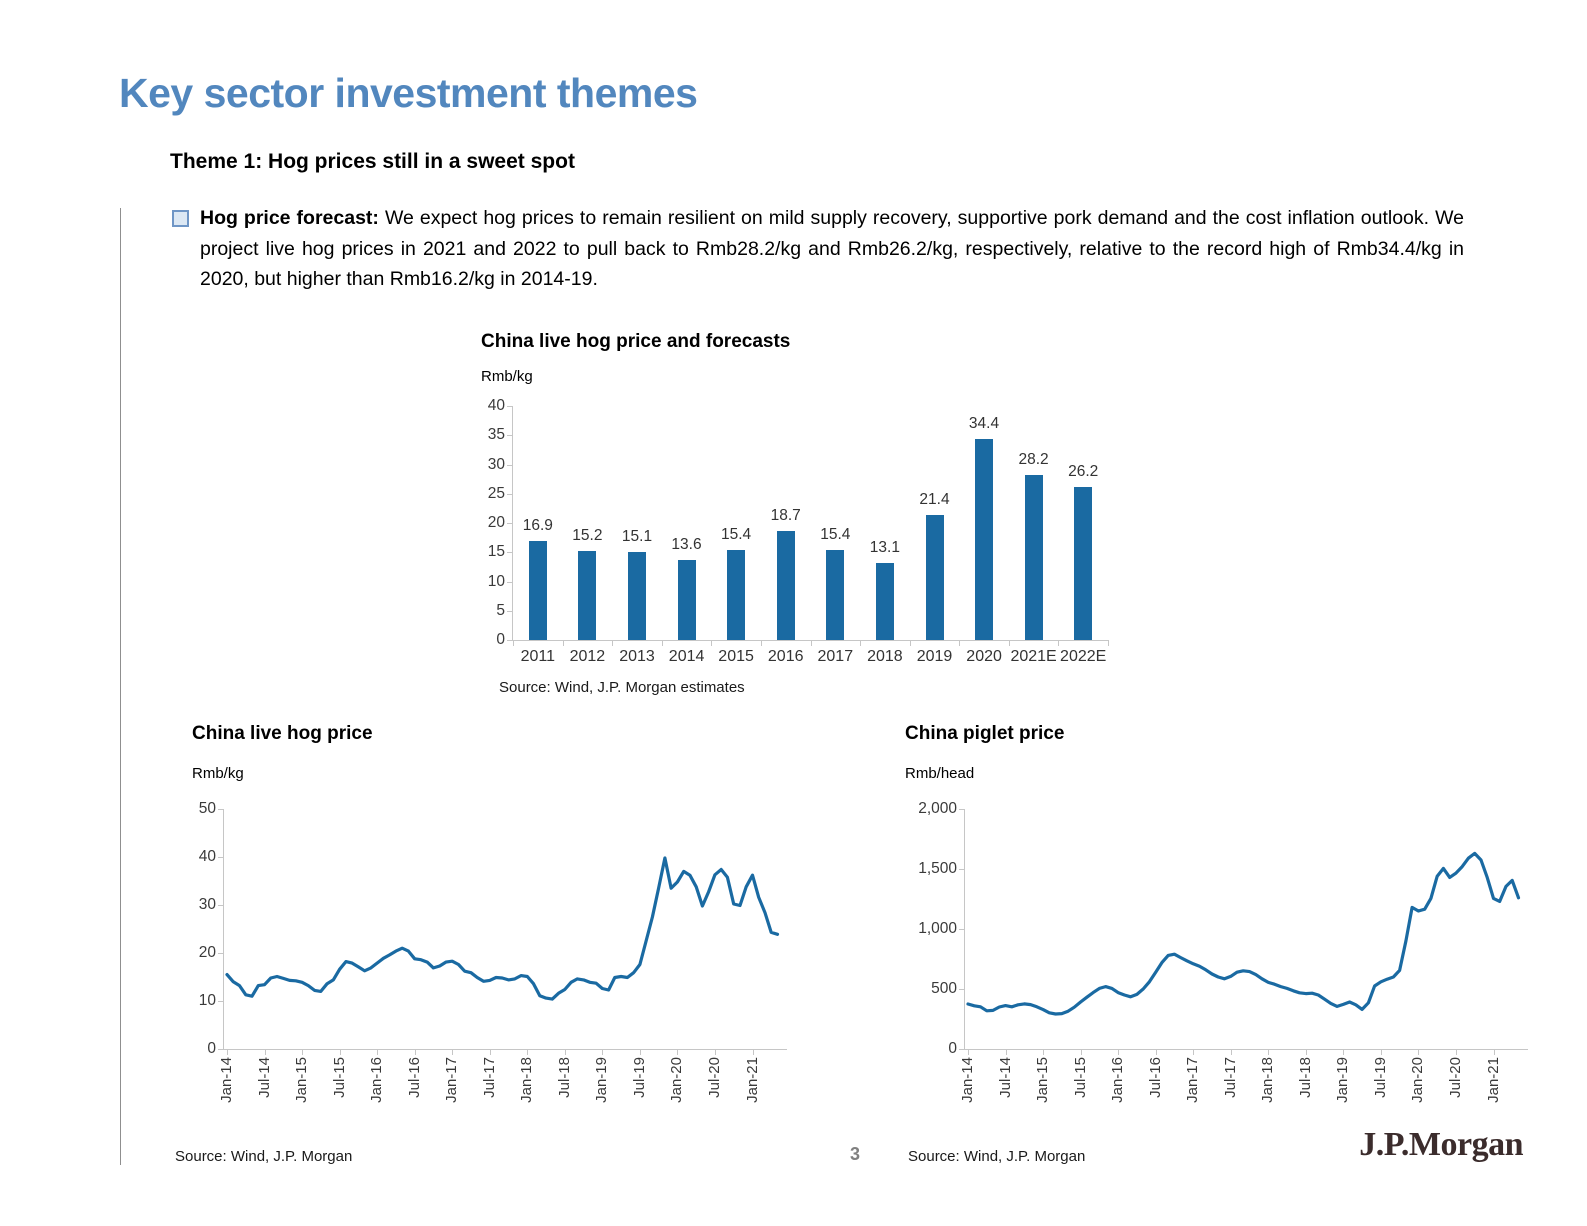 This screenshot has width=1587, height=1226. I want to click on jpmorgan-logo: J.P.Morgan, so click(1441, 1144).